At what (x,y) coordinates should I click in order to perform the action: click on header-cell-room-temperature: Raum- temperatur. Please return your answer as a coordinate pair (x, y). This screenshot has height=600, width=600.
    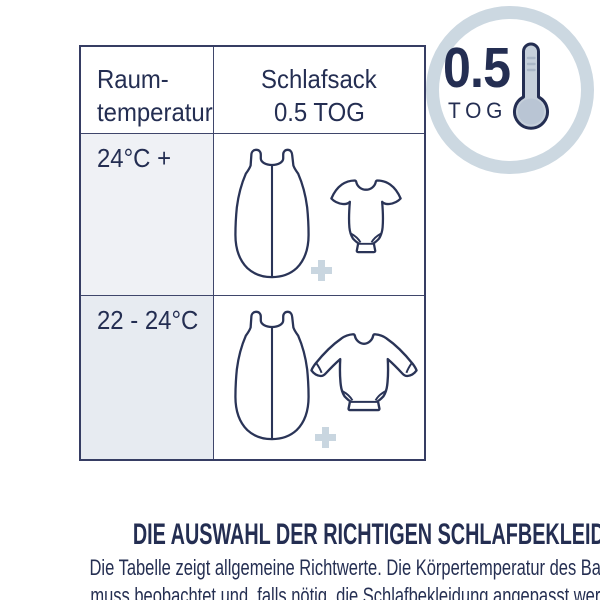
    Looking at the image, I should click on (147, 90).